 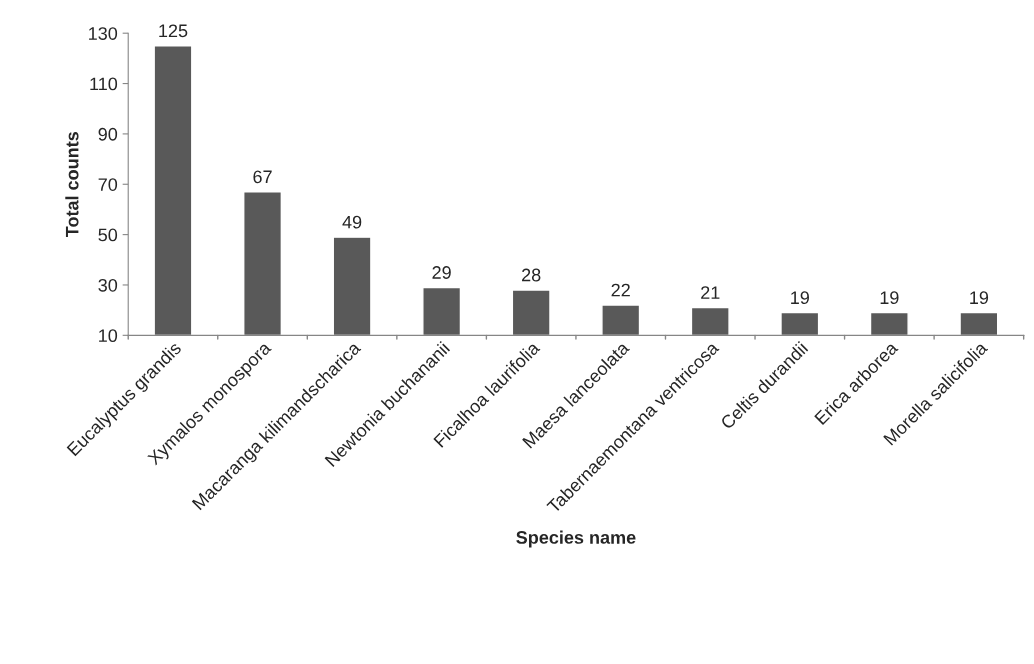 I want to click on y-tick-label: 70, so click(x=108, y=184).